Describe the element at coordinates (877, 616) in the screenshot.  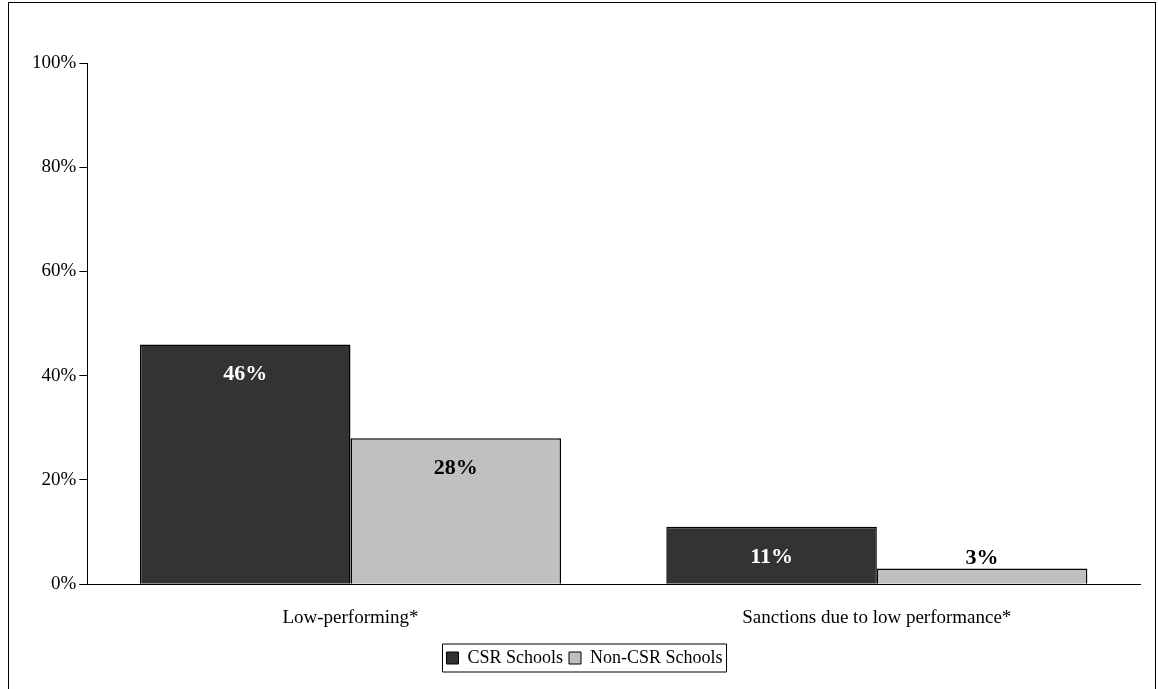
I see `x-tick-label: Sanctions due to low performance*` at that location.